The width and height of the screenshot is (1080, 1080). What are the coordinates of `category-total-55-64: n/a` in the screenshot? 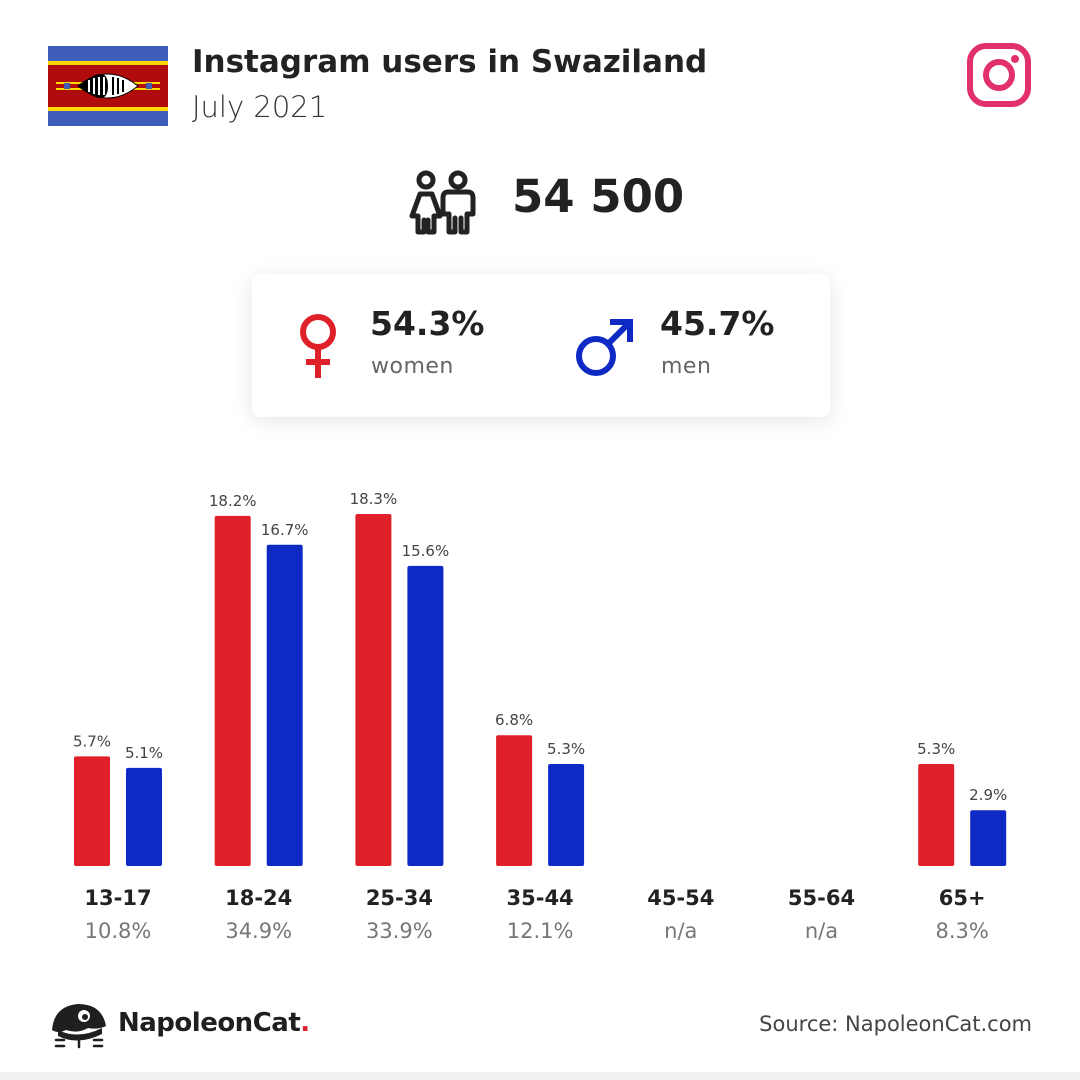 It's located at (821, 931).